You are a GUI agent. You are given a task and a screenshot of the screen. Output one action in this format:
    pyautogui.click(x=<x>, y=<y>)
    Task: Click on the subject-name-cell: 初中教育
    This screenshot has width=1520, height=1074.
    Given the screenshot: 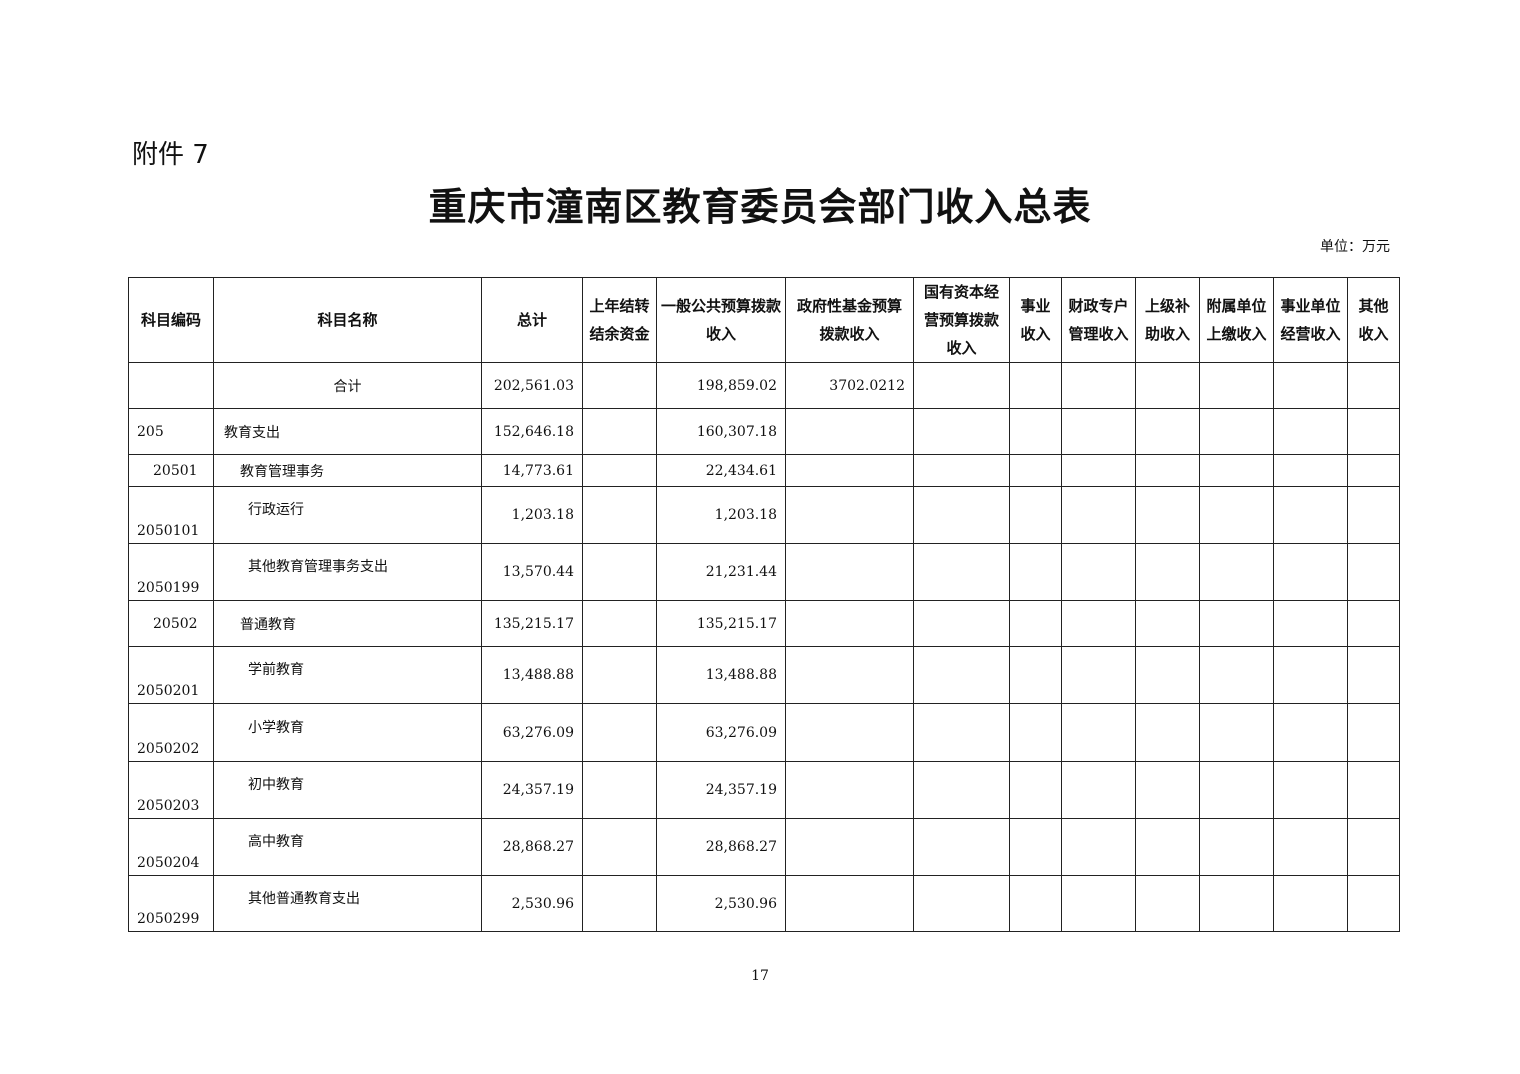 What is the action you would take?
    pyautogui.click(x=347, y=790)
    